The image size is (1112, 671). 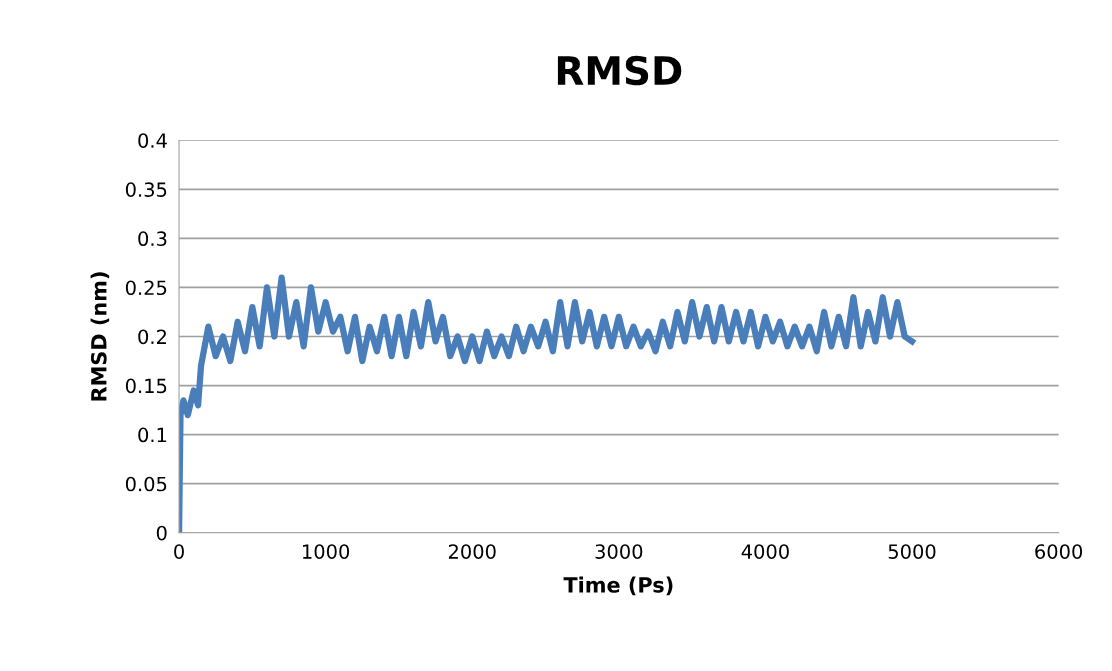 What do you see at coordinates (146, 386) in the screenshot?
I see `y-tick-label: 0.15` at bounding box center [146, 386].